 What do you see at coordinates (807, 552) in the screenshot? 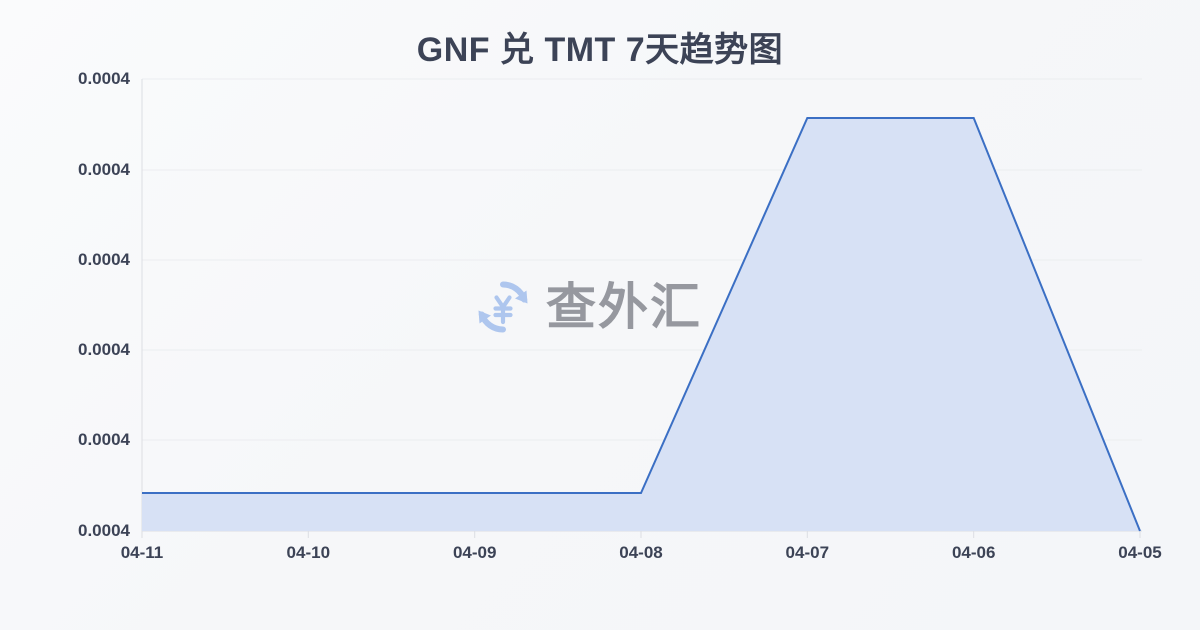
I see `x-axis-tick-label: 04-07` at bounding box center [807, 552].